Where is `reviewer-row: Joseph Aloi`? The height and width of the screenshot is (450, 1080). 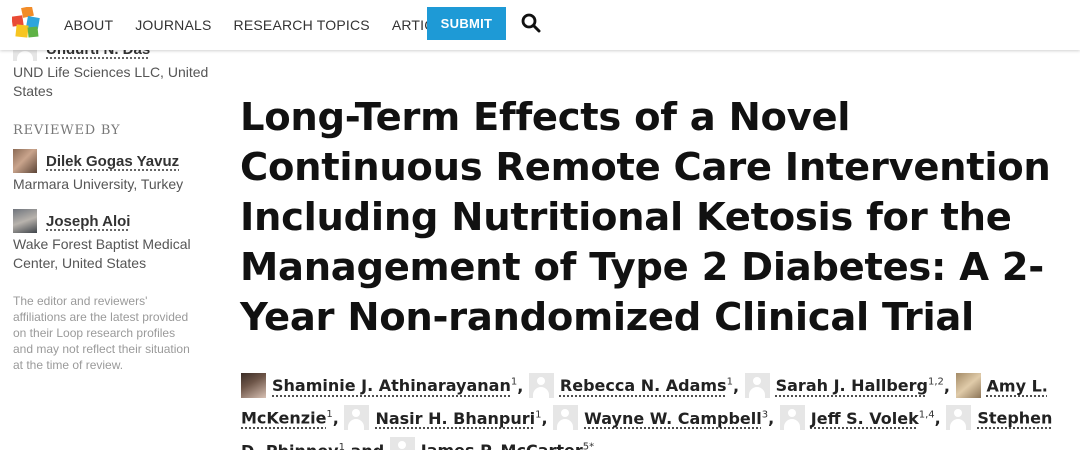
reviewer-row: Joseph Aloi is located at coordinates (113, 221).